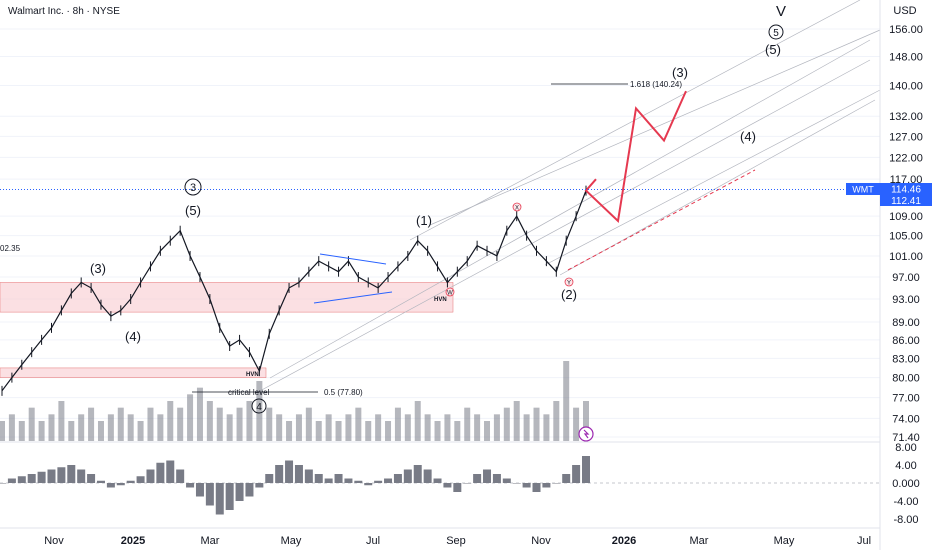 Image resolution: width=932 pixels, height=550 pixels. I want to click on wave-3-circle-label: 3, so click(193, 188).